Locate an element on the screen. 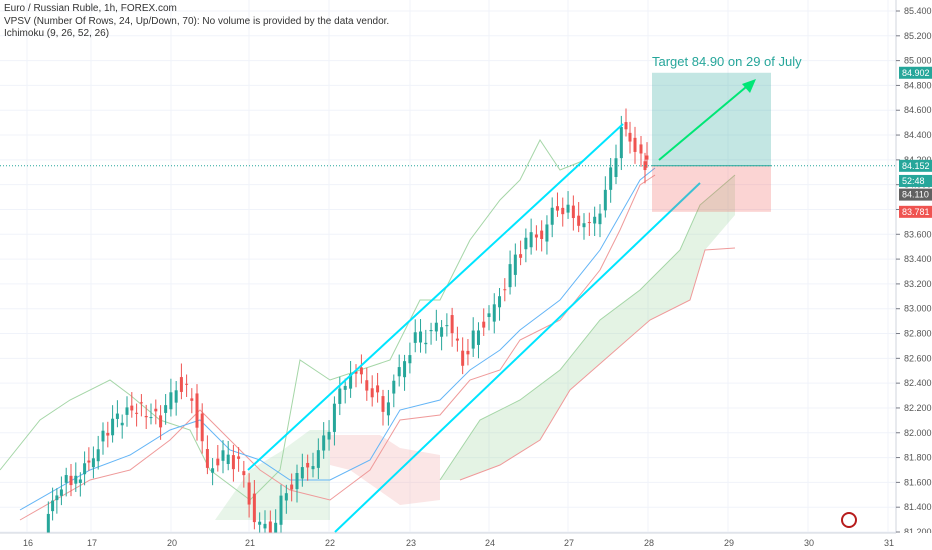  time-axis: 16 17 20 21 22 23 24 27 28 29 30 31 is located at coordinates (466, 541).